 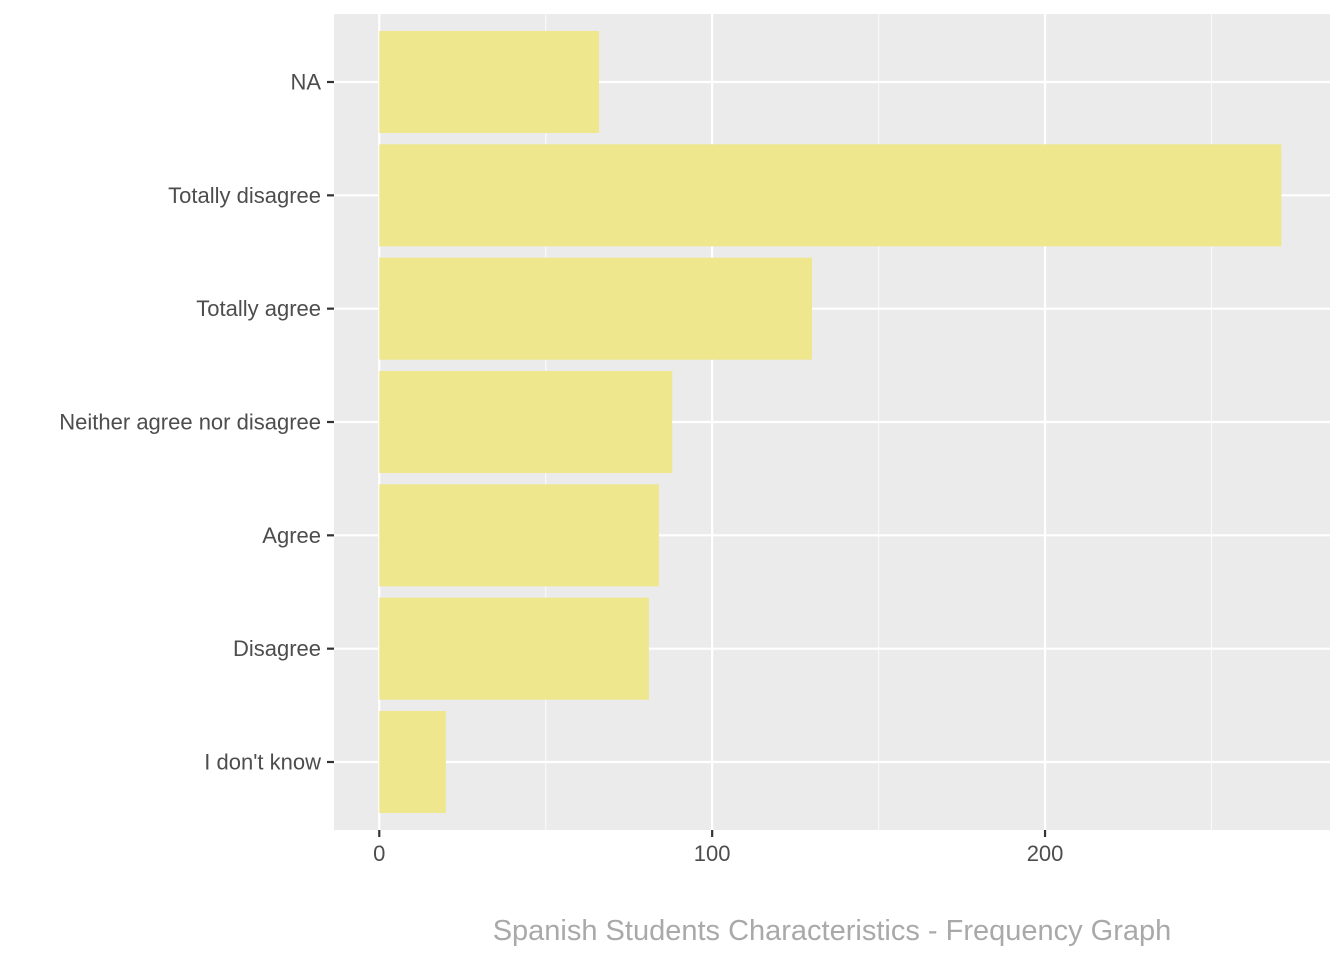 I want to click on bar-agree, so click(x=519, y=535).